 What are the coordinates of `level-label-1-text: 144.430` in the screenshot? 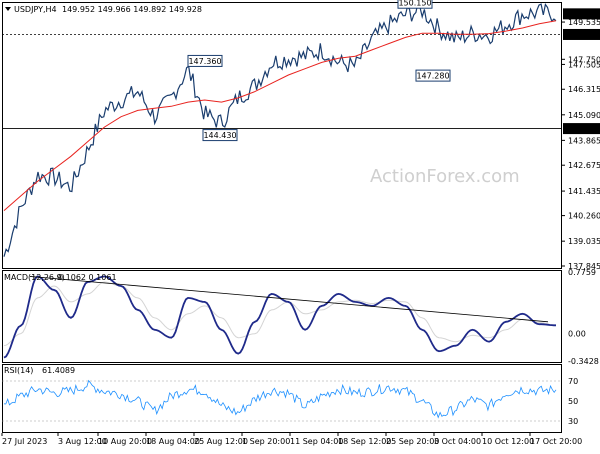 It's located at (584, 129).